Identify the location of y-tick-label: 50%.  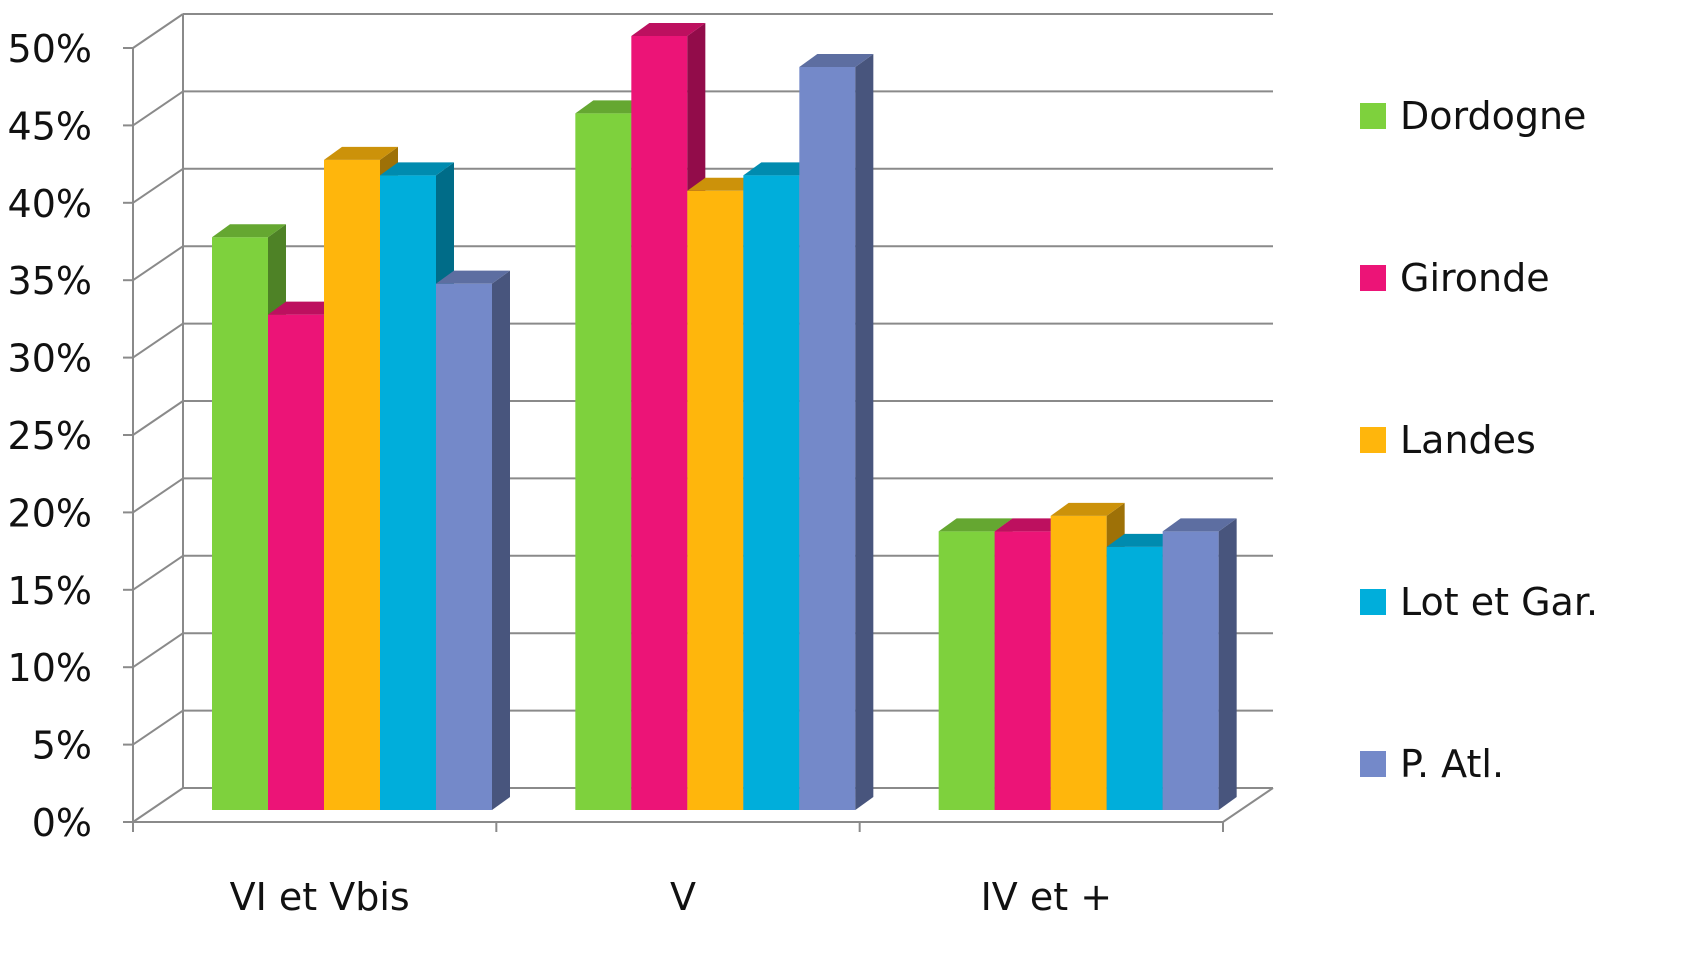
(50, 49).